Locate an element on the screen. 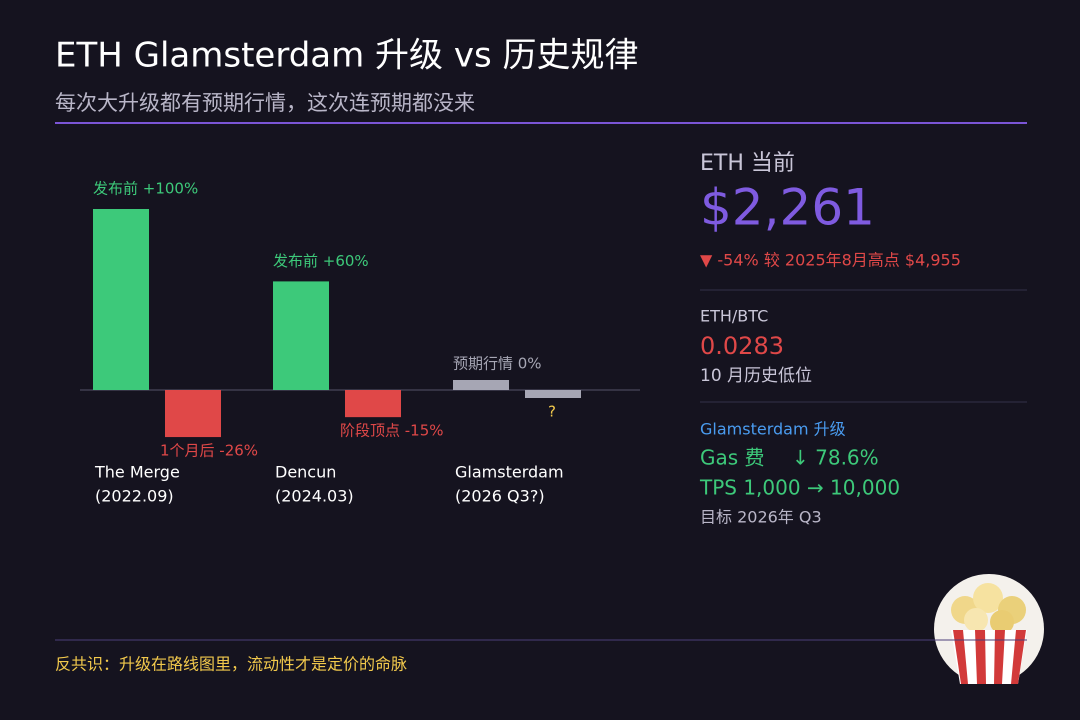 This screenshot has width=1080, height=720. x-tick-label: Glamsterdam is located at coordinates (509, 472).